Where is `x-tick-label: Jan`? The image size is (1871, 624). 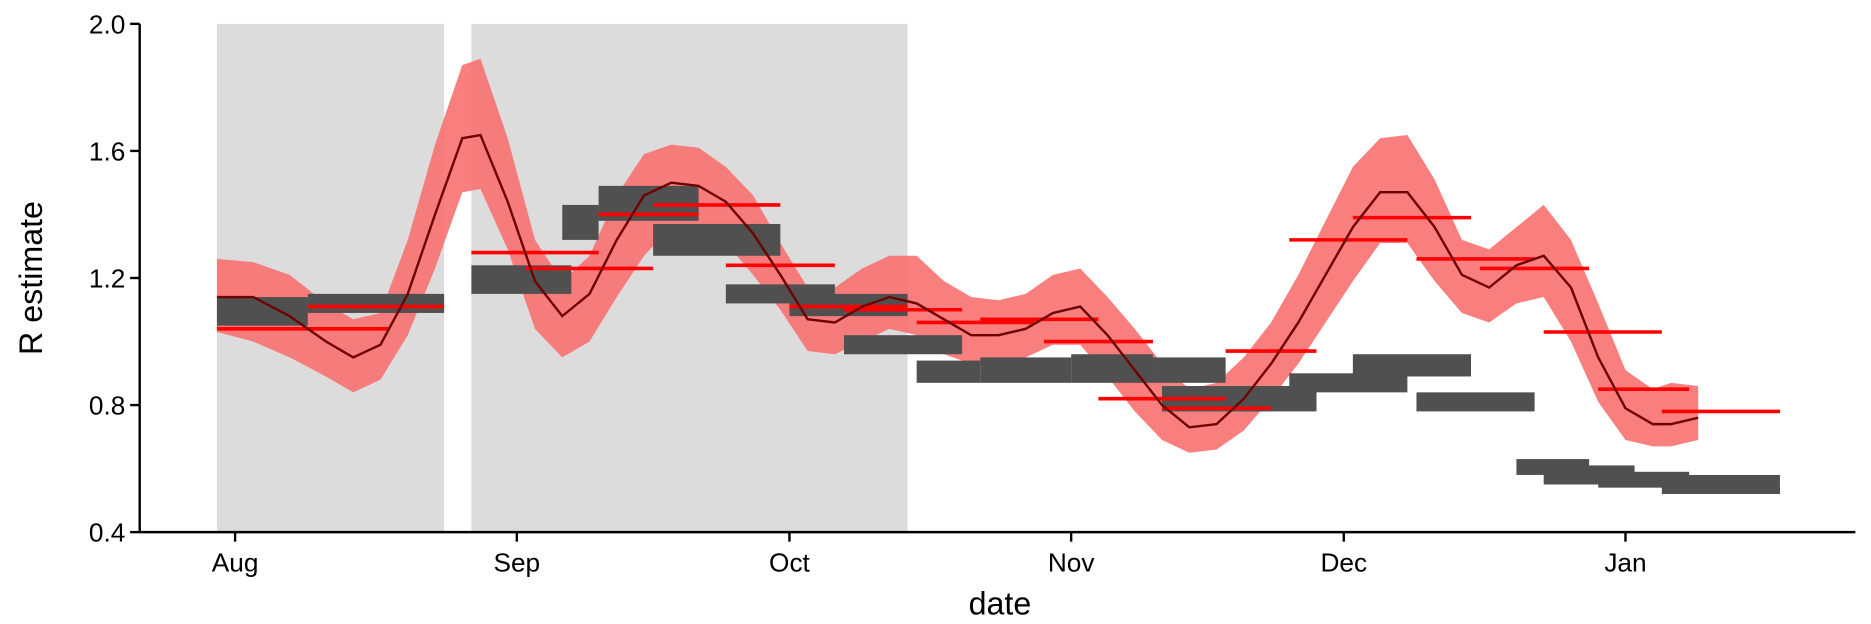 x-tick-label: Jan is located at coordinates (1625, 563).